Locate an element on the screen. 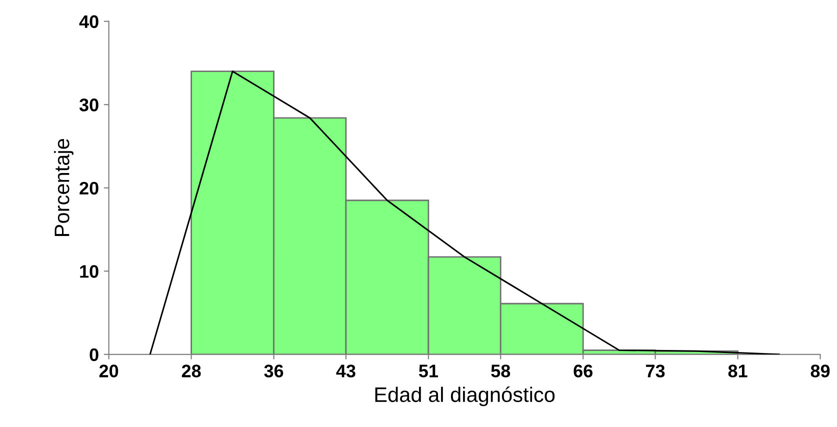  y-tick-label: 30 is located at coordinates (88, 105).